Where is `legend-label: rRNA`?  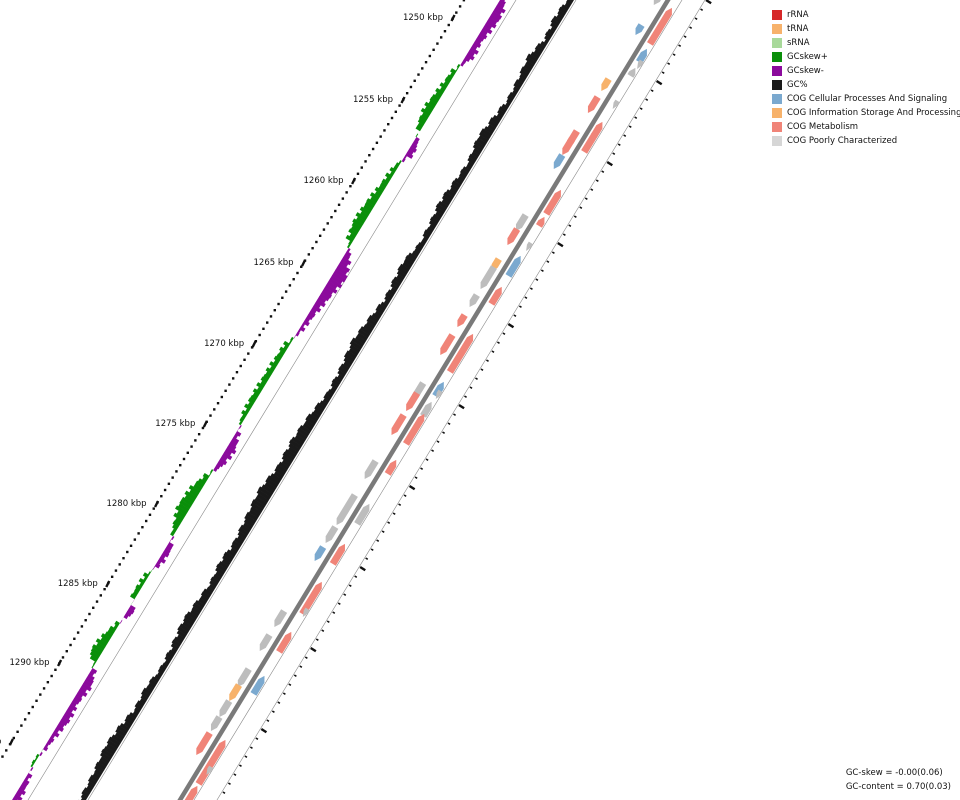
legend-label: rRNA is located at coordinates (798, 15).